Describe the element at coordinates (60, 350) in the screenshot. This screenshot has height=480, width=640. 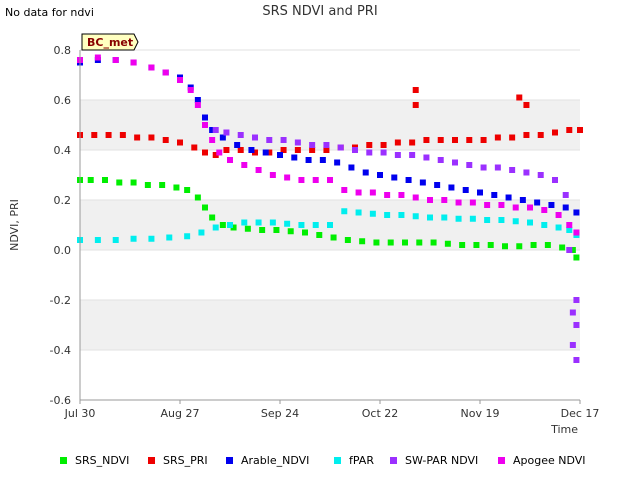
I see `y-tick-label: -0.4` at that location.